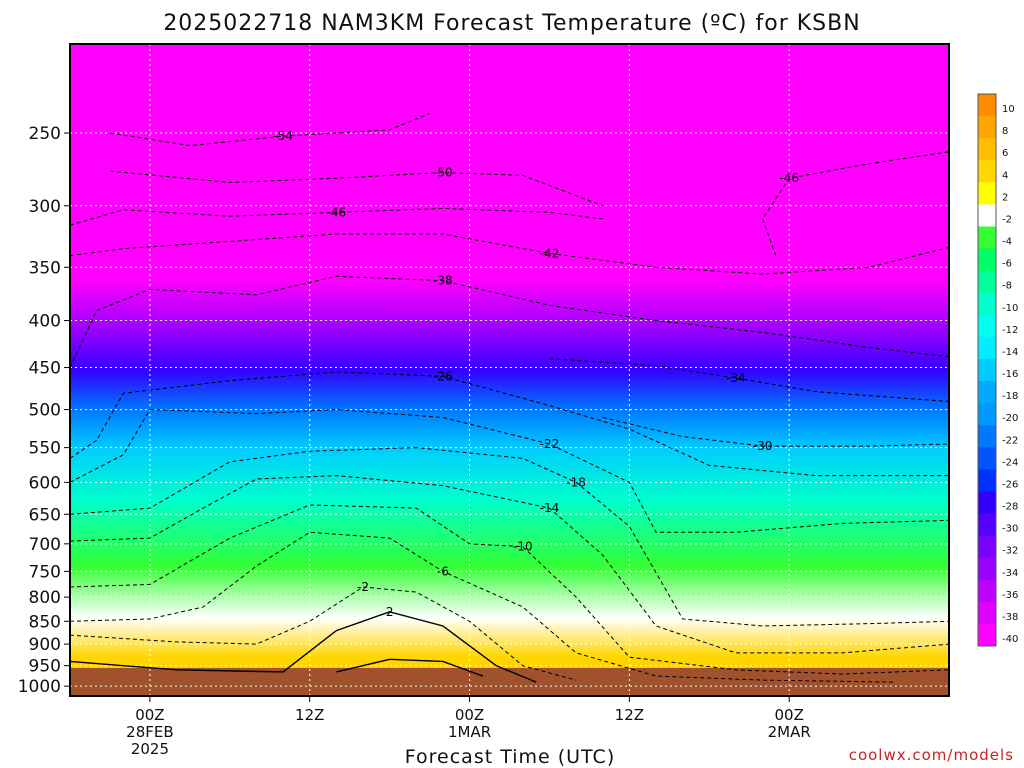 The height and width of the screenshot is (768, 1024). I want to click on contour-label-text: -2, so click(363, 587).